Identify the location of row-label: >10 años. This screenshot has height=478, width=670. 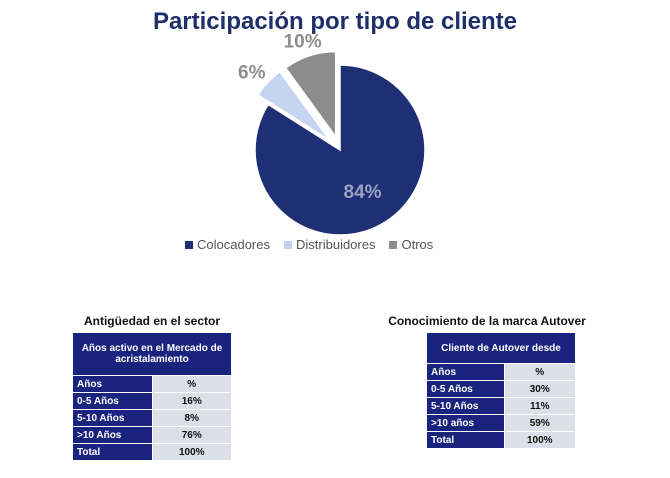
(465, 423).